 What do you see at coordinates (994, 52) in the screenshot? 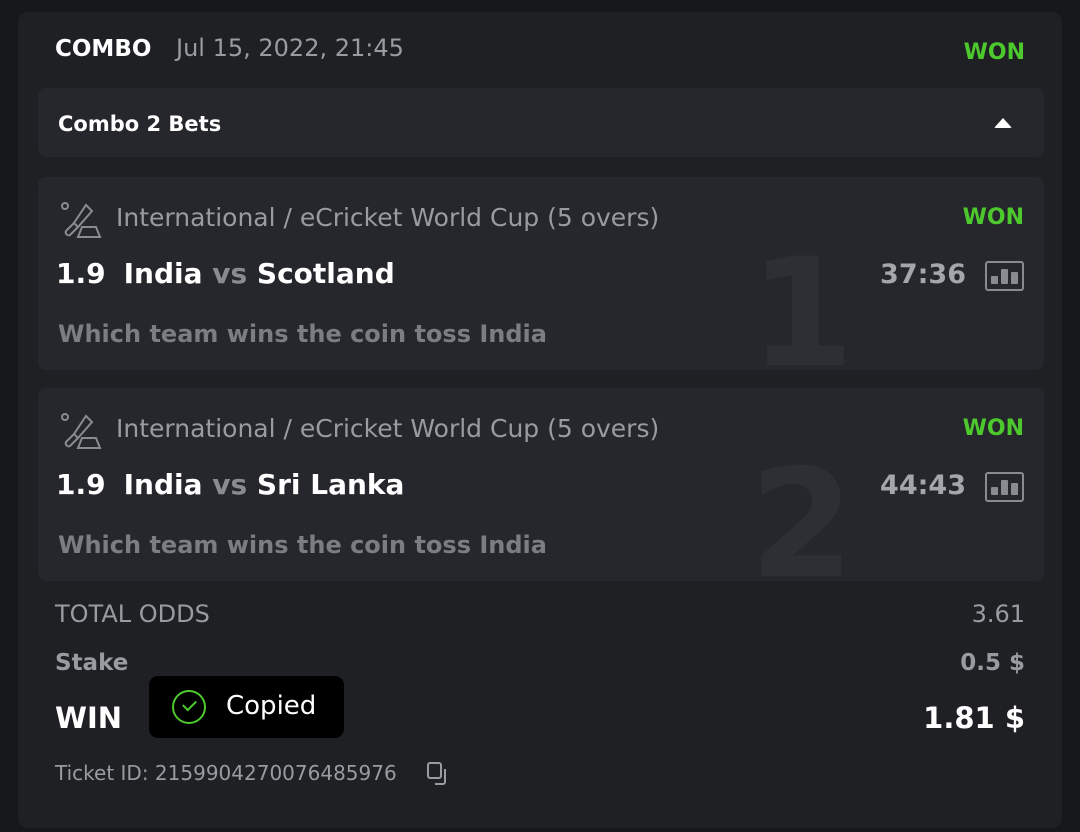
I see `status-badge: WON` at bounding box center [994, 52].